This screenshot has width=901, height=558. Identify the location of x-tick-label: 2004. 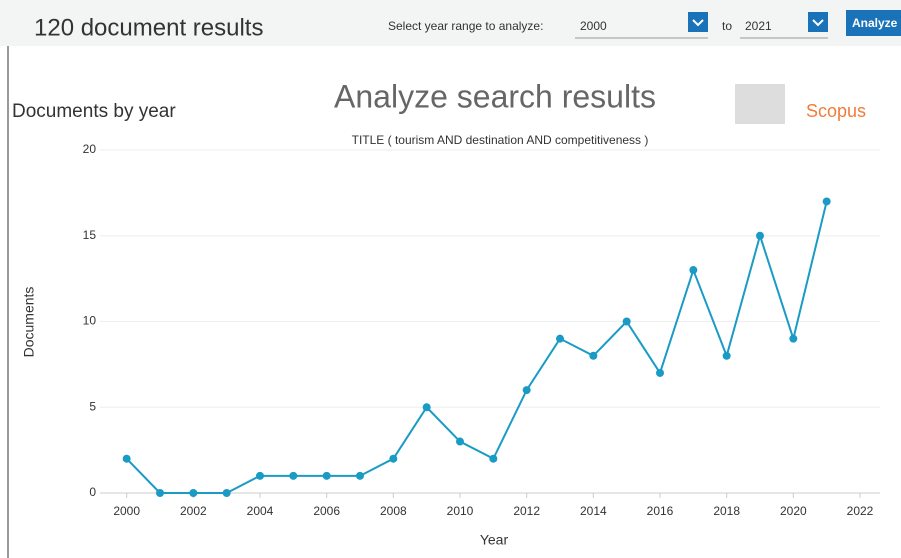
(260, 511).